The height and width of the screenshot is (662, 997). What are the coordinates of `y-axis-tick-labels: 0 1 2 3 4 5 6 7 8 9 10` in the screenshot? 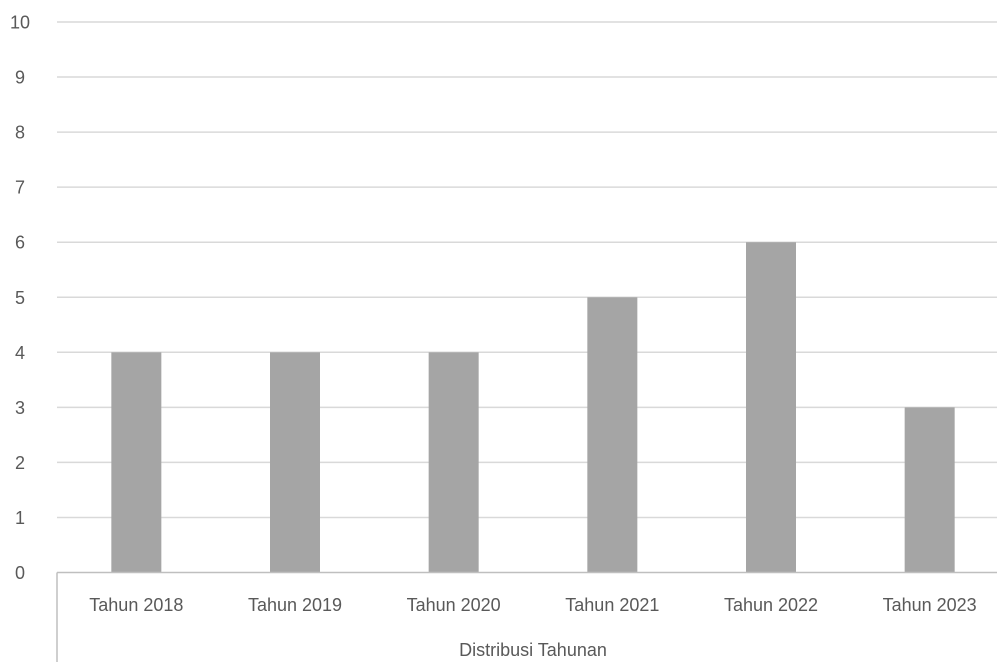 It's located at (20, 298).